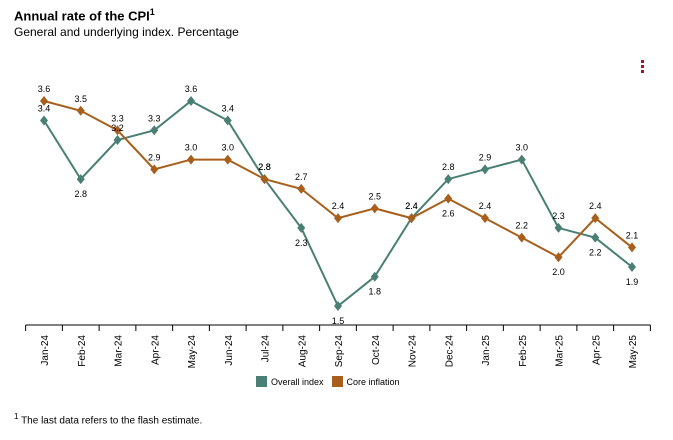  I want to click on data-label-core: 3.3, so click(117, 118).